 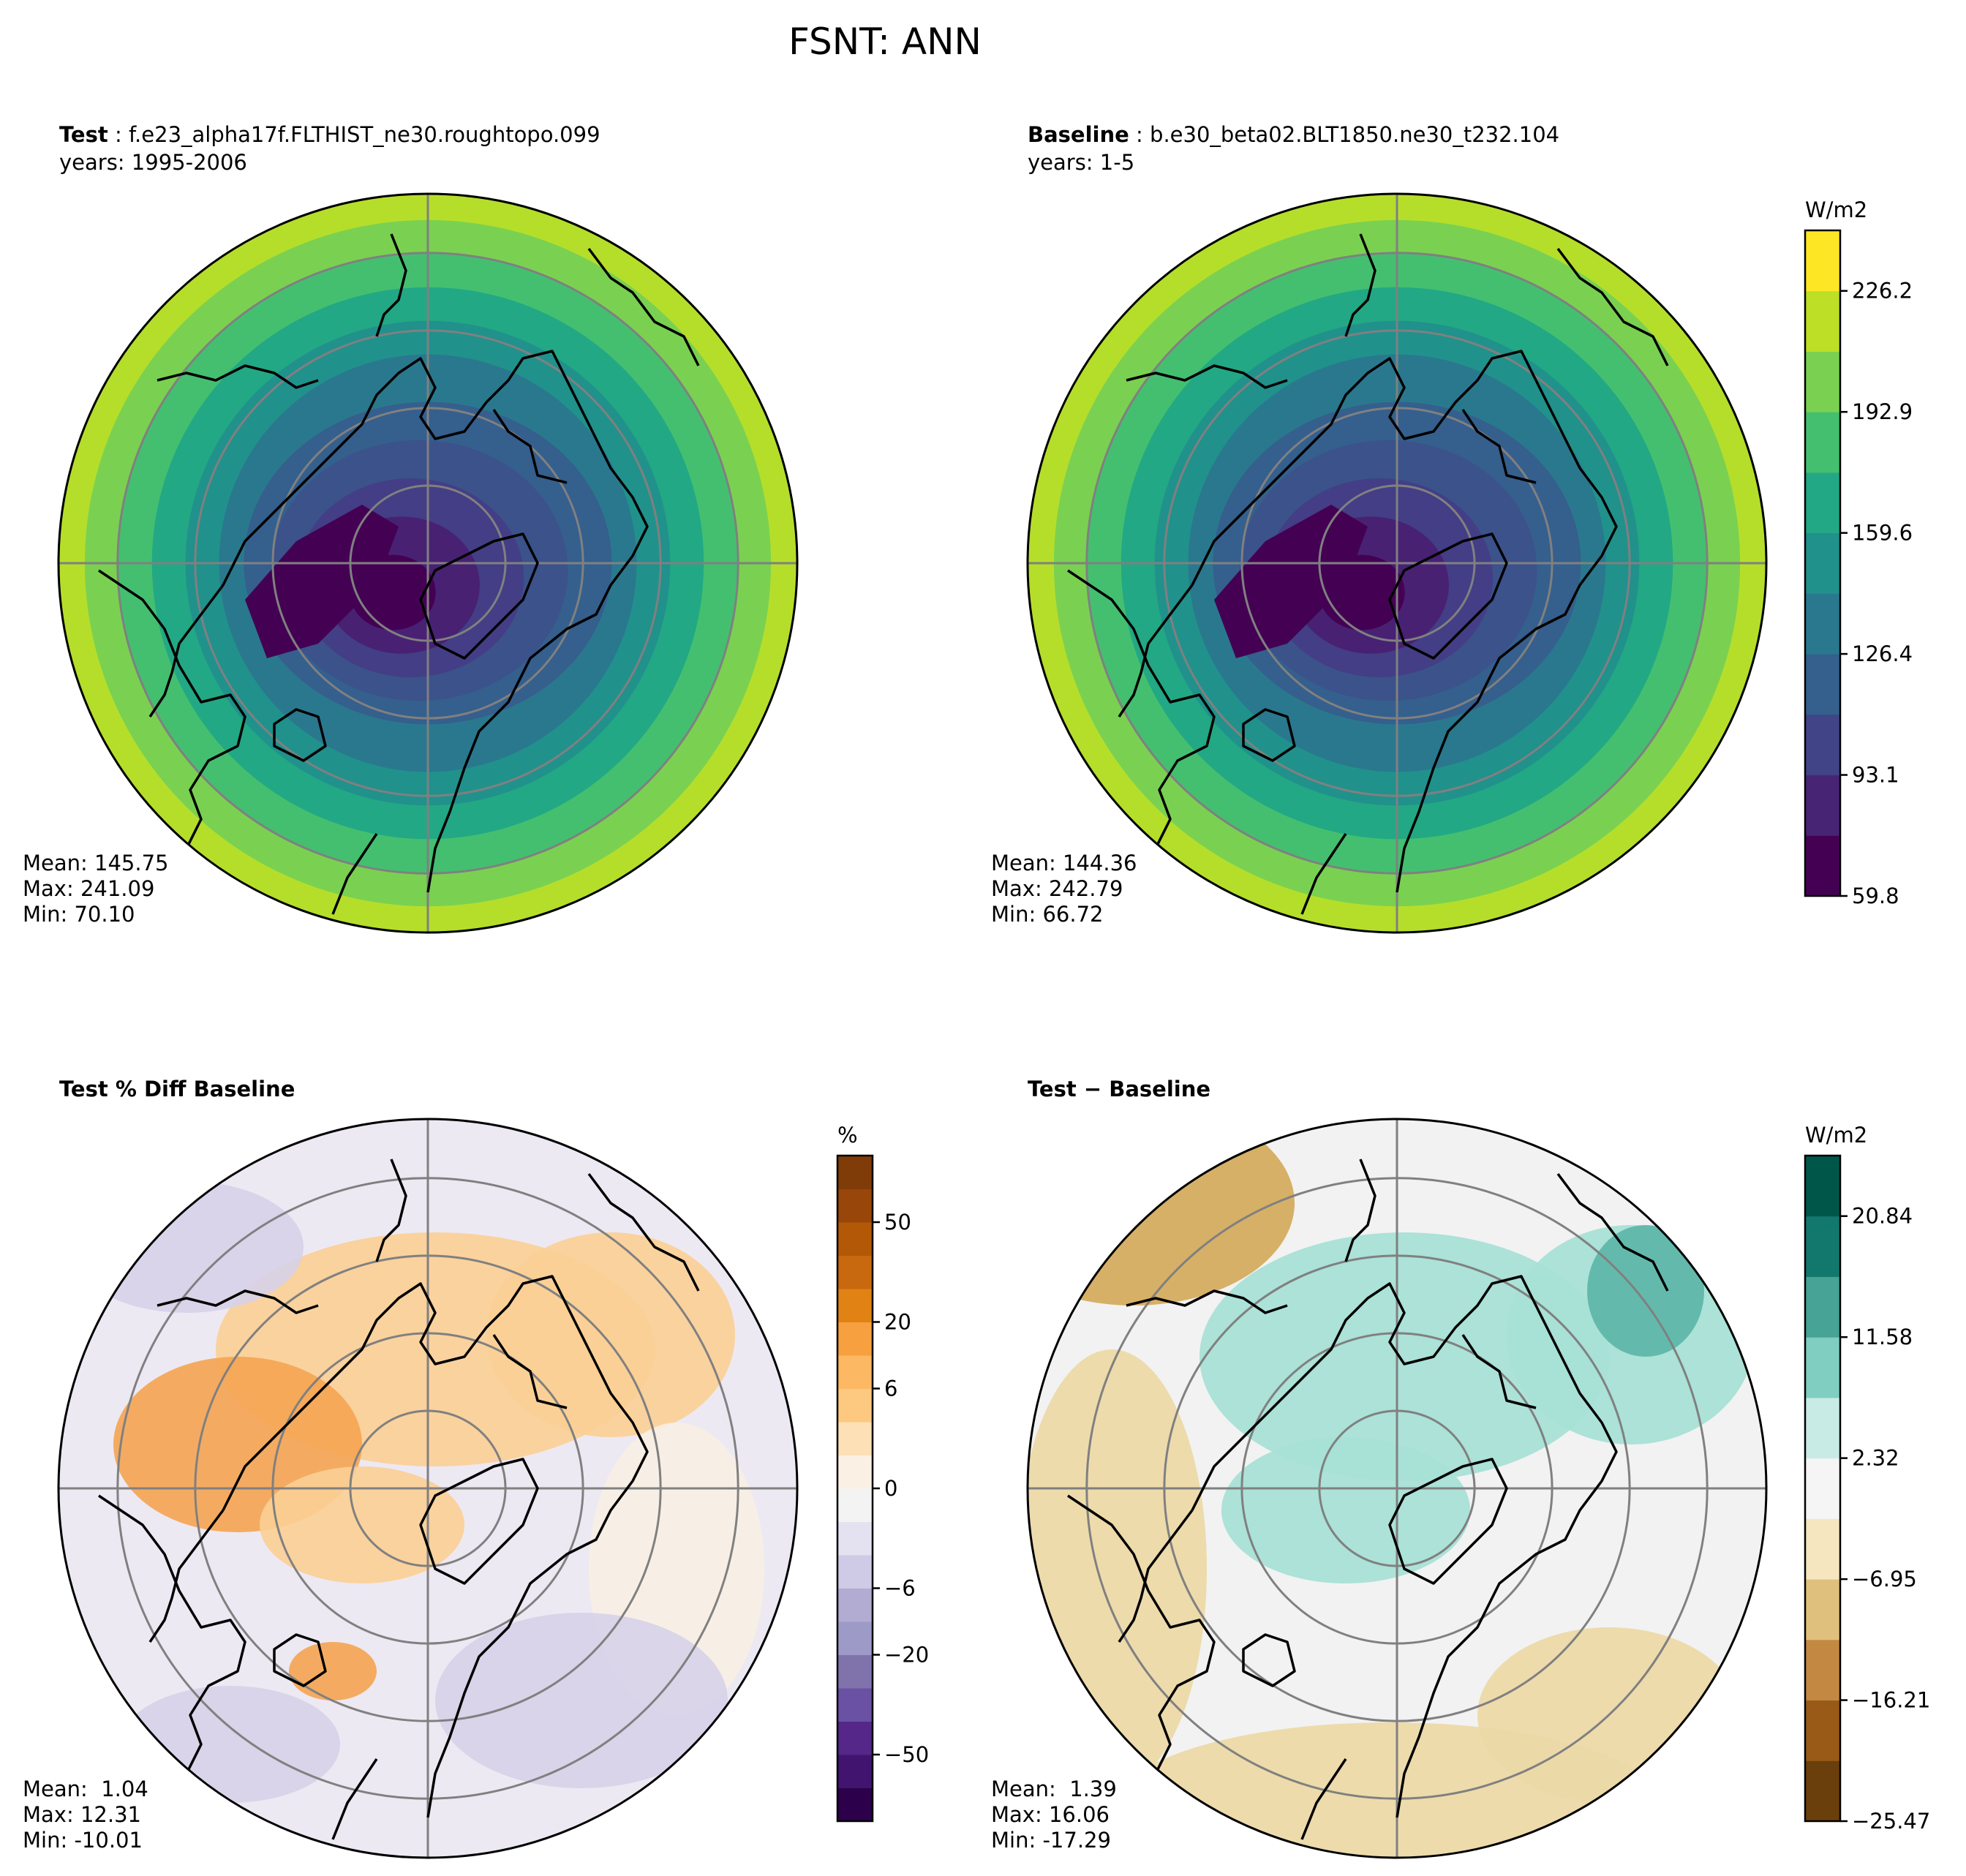 I want to click on colorbar-tick-label: −16.21, so click(x=1891, y=1700).